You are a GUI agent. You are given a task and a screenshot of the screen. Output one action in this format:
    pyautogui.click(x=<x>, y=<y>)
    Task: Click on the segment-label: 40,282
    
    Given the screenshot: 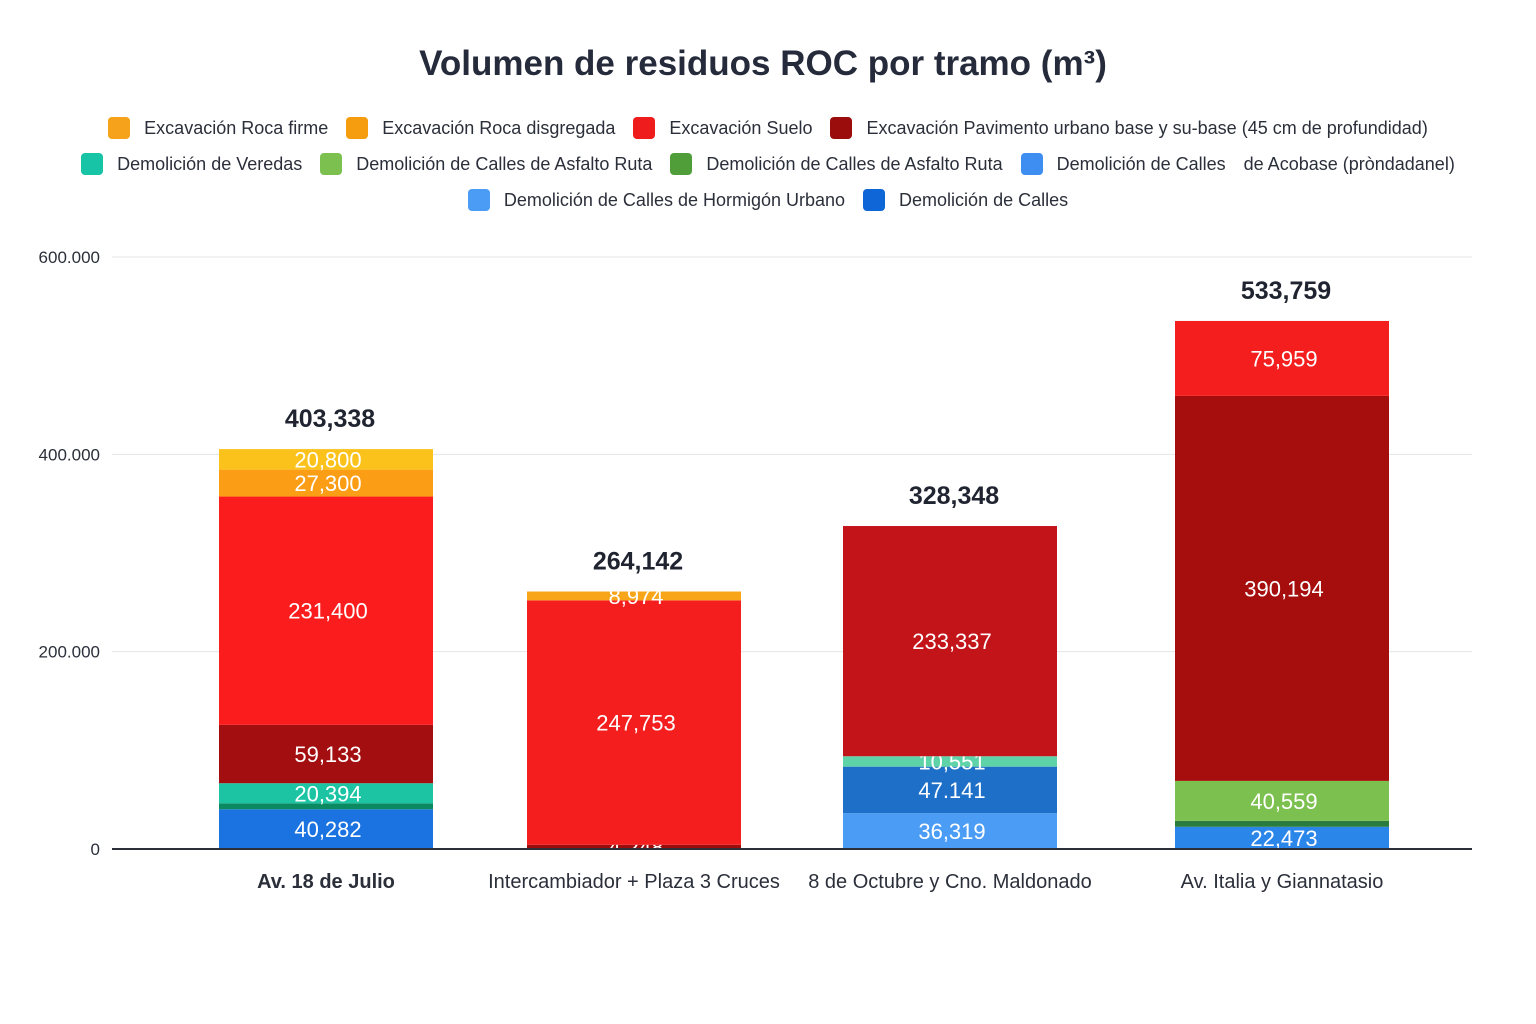 What is the action you would take?
    pyautogui.click(x=327, y=829)
    